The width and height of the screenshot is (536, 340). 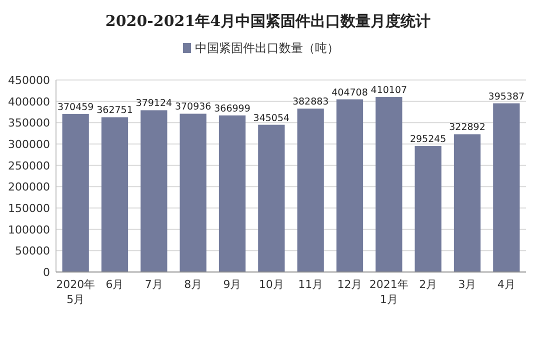 What do you see at coordinates (506, 96) in the screenshot?
I see `data-label: 395387` at bounding box center [506, 96].